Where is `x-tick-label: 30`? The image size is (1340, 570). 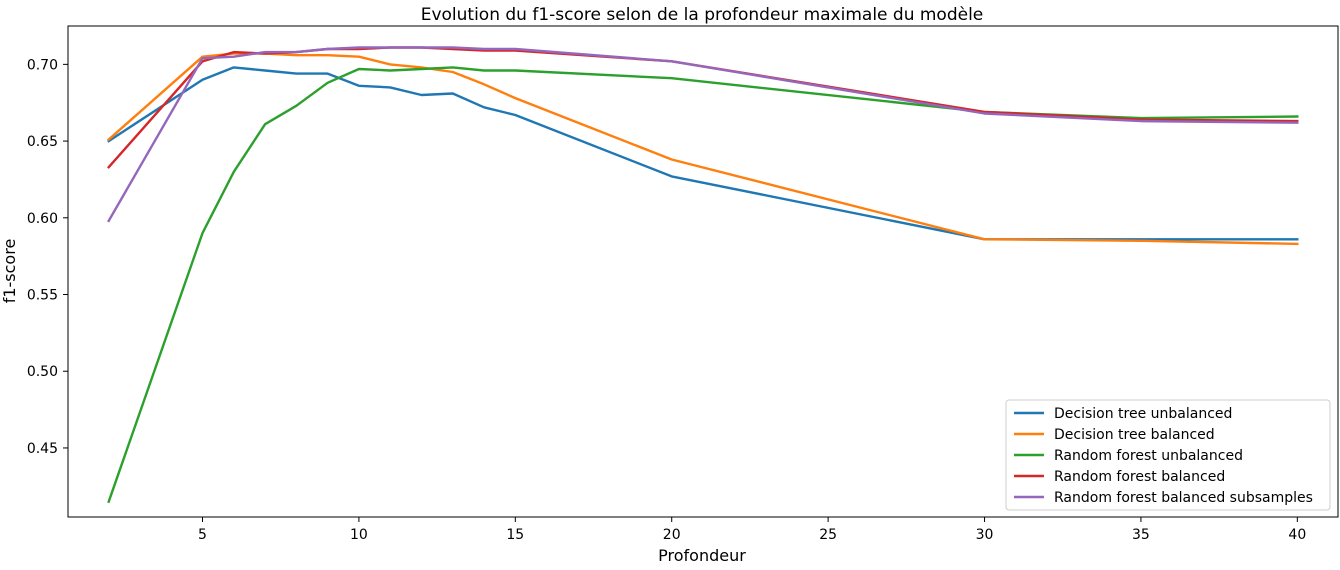
x-tick-label: 30 is located at coordinates (985, 535).